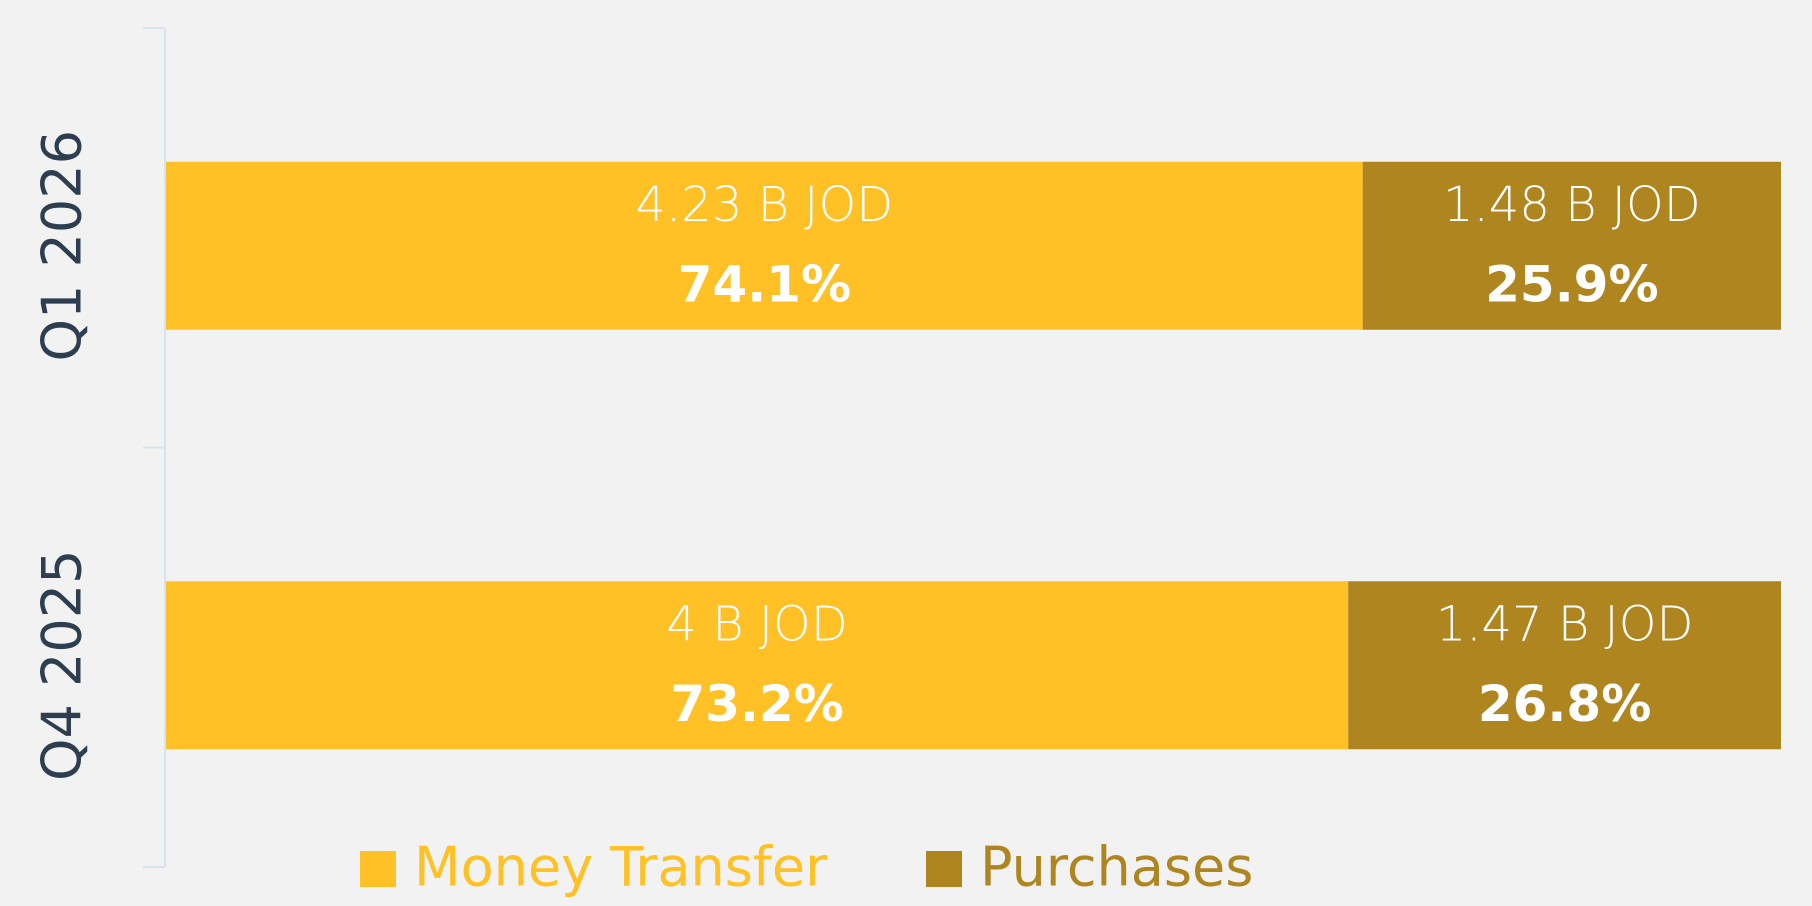 This screenshot has width=1812, height=906. Describe the element at coordinates (1565, 624) in the screenshot. I see `amount-label: 1.47 B JOD` at that location.